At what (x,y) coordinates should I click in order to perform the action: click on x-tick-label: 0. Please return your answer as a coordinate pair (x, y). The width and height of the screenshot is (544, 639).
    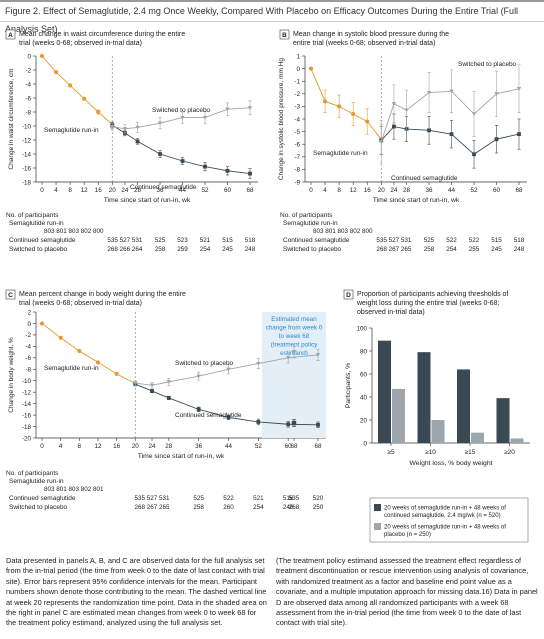
    Looking at the image, I should click on (311, 190).